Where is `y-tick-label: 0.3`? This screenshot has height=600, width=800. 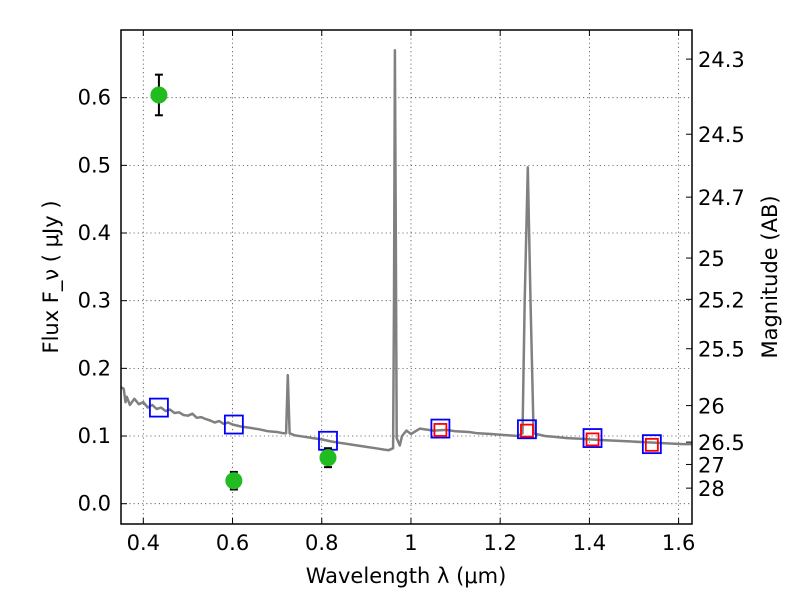
y-tick-label: 0.3 is located at coordinates (94, 301).